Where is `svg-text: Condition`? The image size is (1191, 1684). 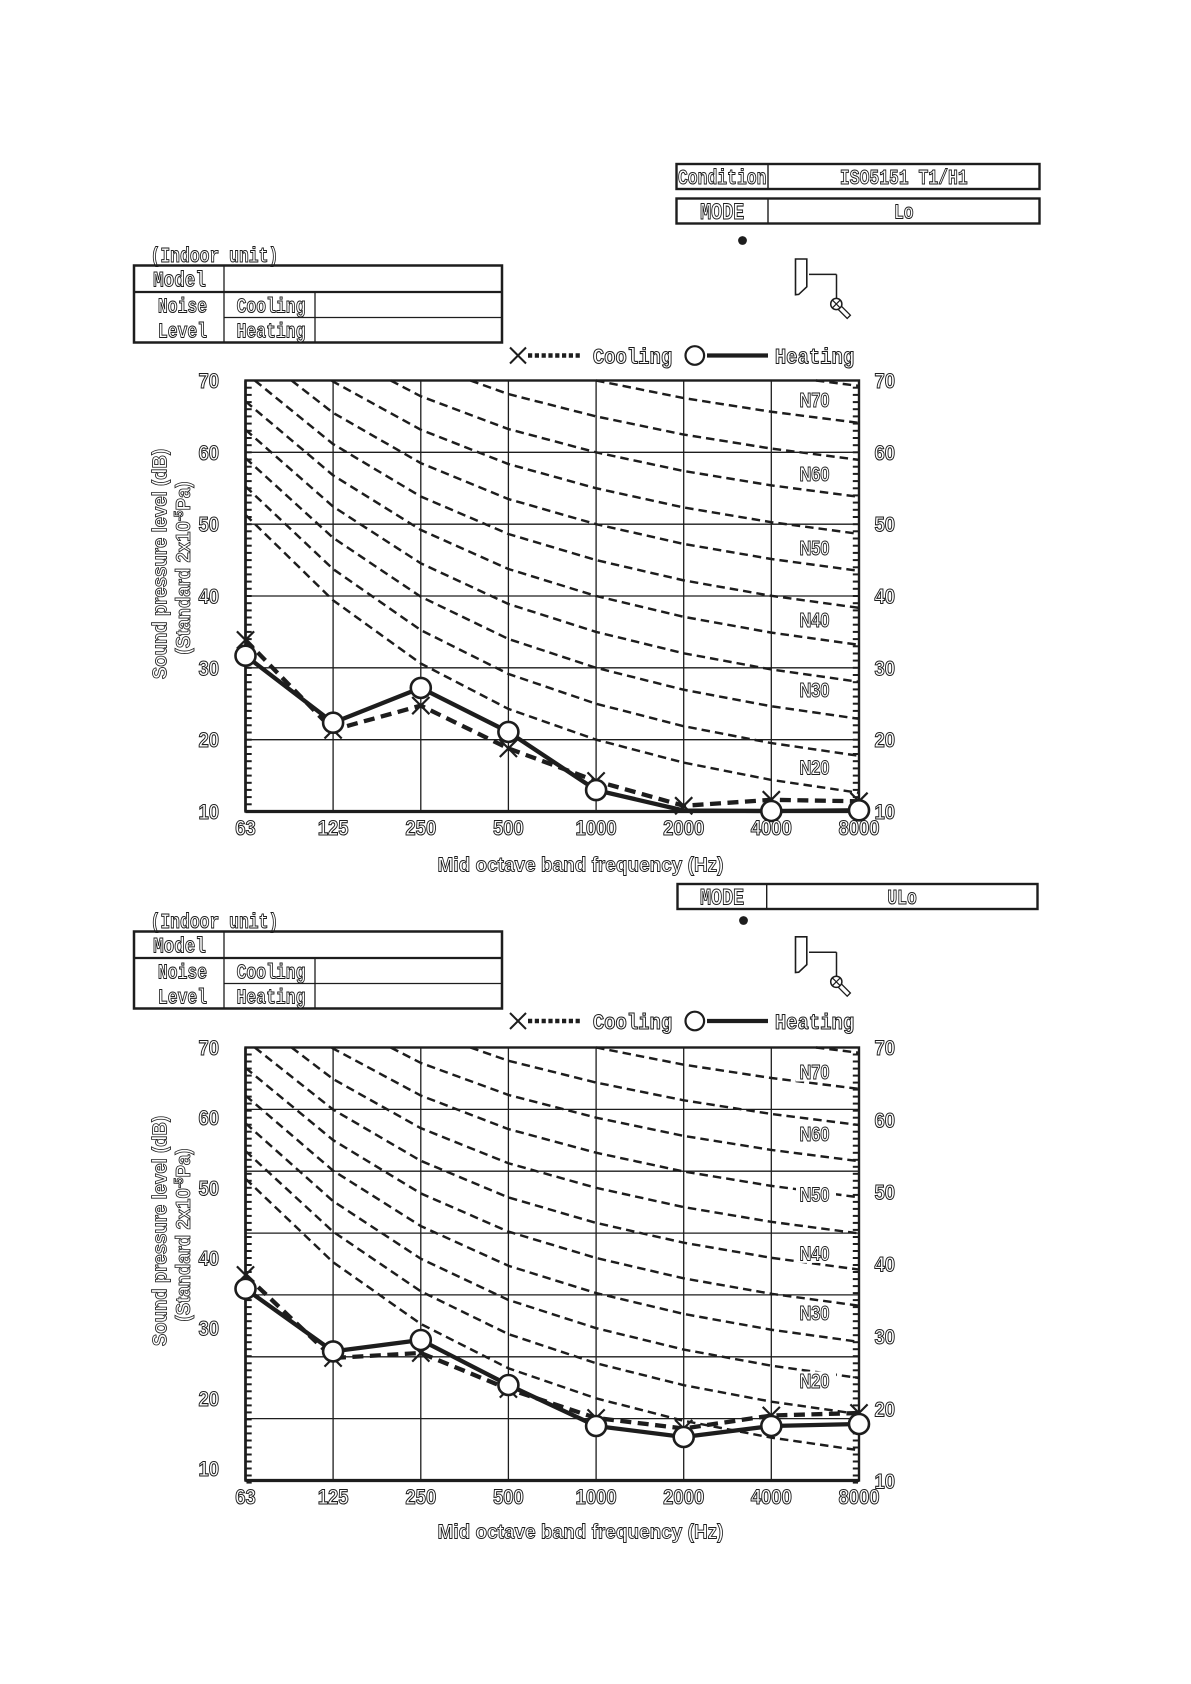 svg-text: Condition is located at coordinates (722, 178).